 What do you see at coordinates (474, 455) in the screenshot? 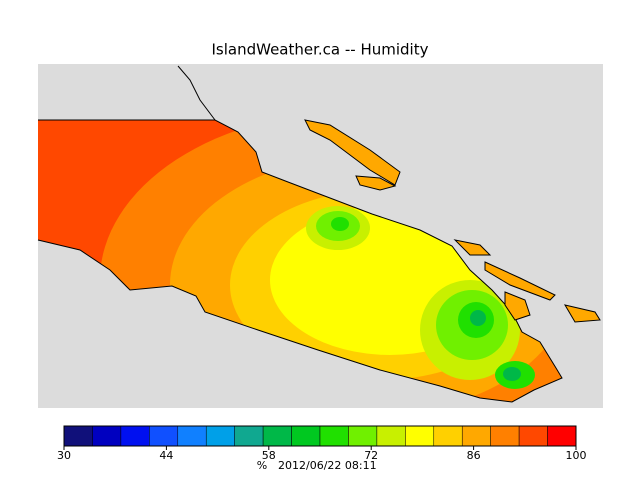
I see `tick-label: 86` at bounding box center [474, 455].